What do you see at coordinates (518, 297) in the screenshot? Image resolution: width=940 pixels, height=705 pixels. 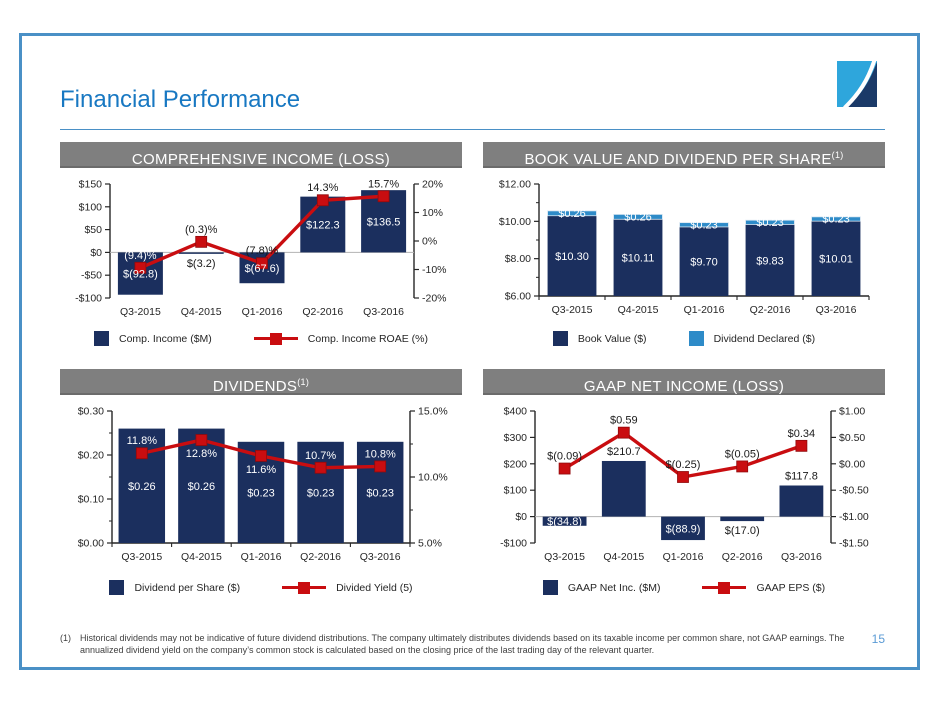 I see `svg-text: $6.00` at bounding box center [518, 297].